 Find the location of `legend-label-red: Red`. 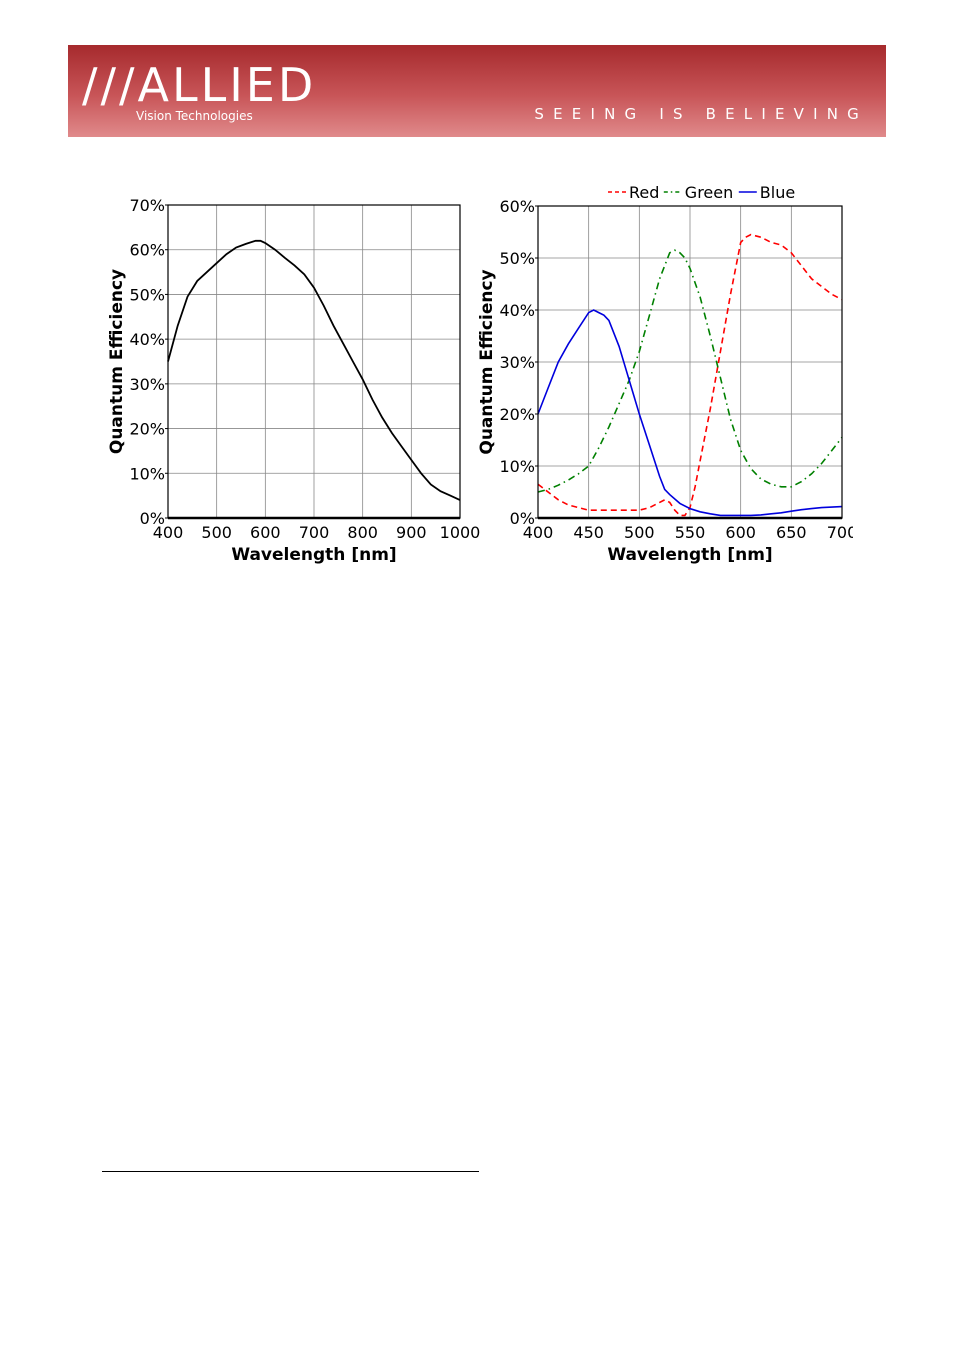

legend-label-red: Red is located at coordinates (644, 192).